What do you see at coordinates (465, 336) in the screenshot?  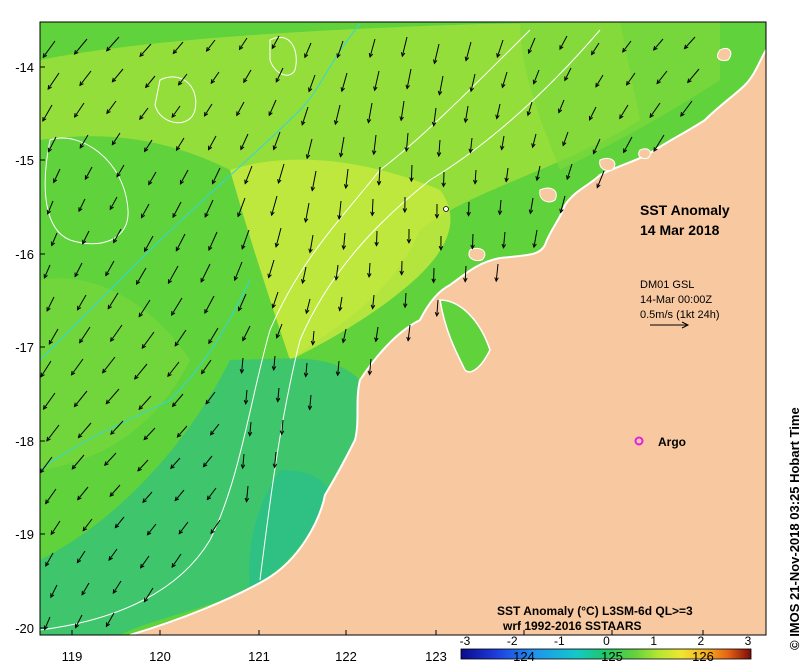 I see `inlet-water` at bounding box center [465, 336].